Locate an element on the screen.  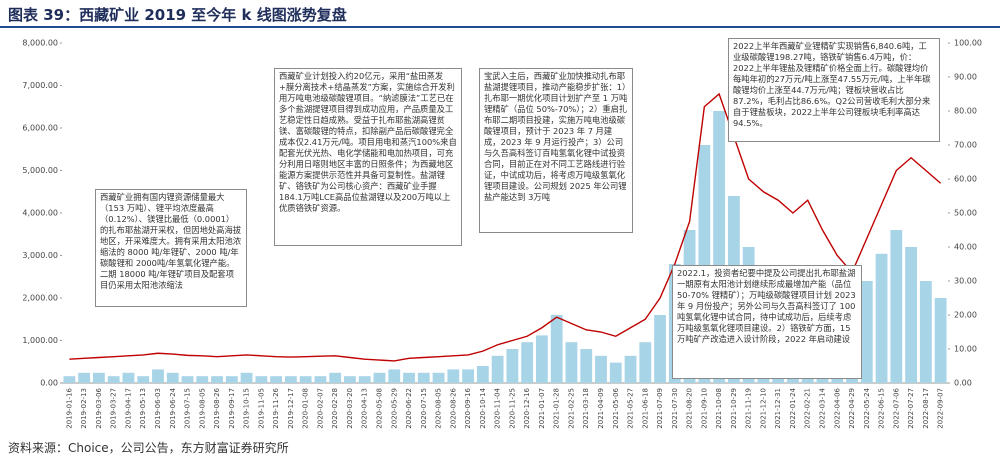
x-tick-label: 2020-06-22 is located at coordinates (409, 408).